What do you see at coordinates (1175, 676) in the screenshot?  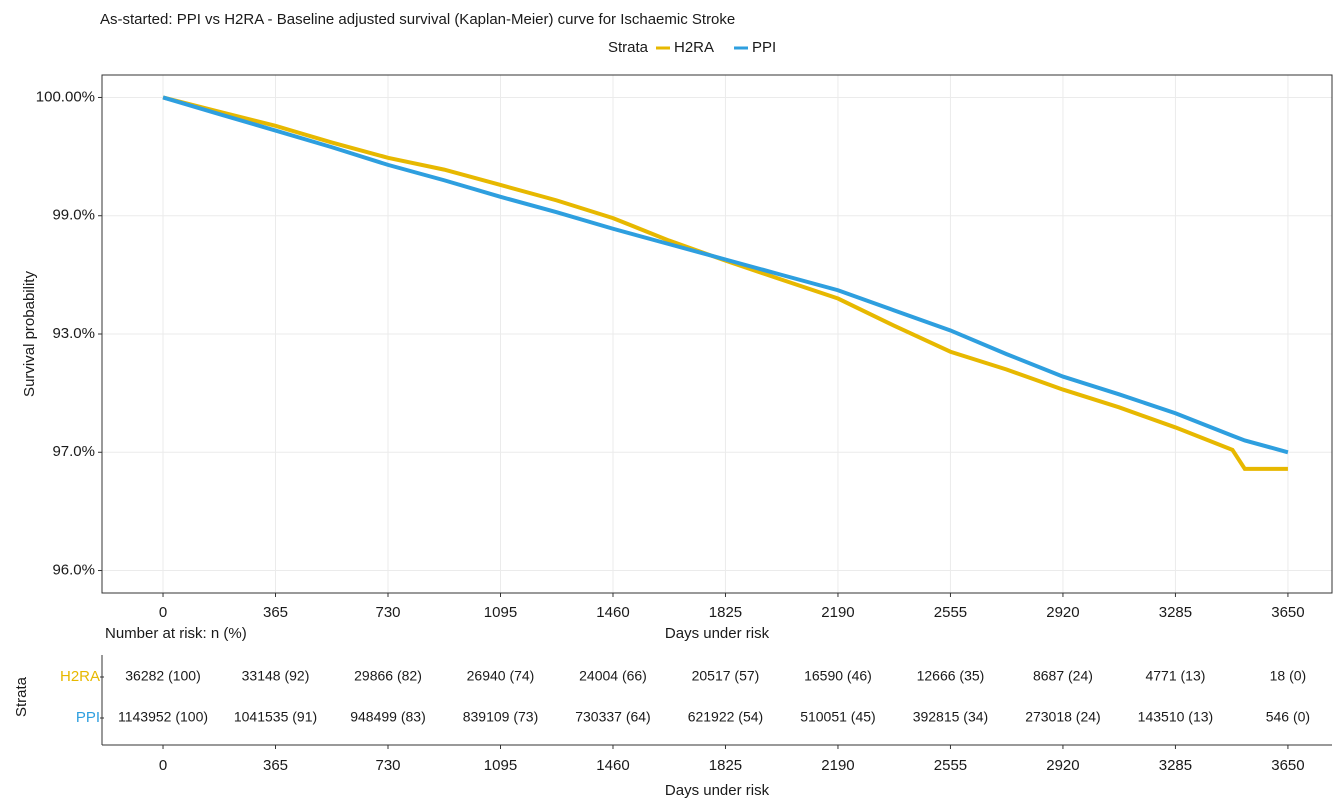 I see `risk-cell: 4771 (13)` at bounding box center [1175, 676].